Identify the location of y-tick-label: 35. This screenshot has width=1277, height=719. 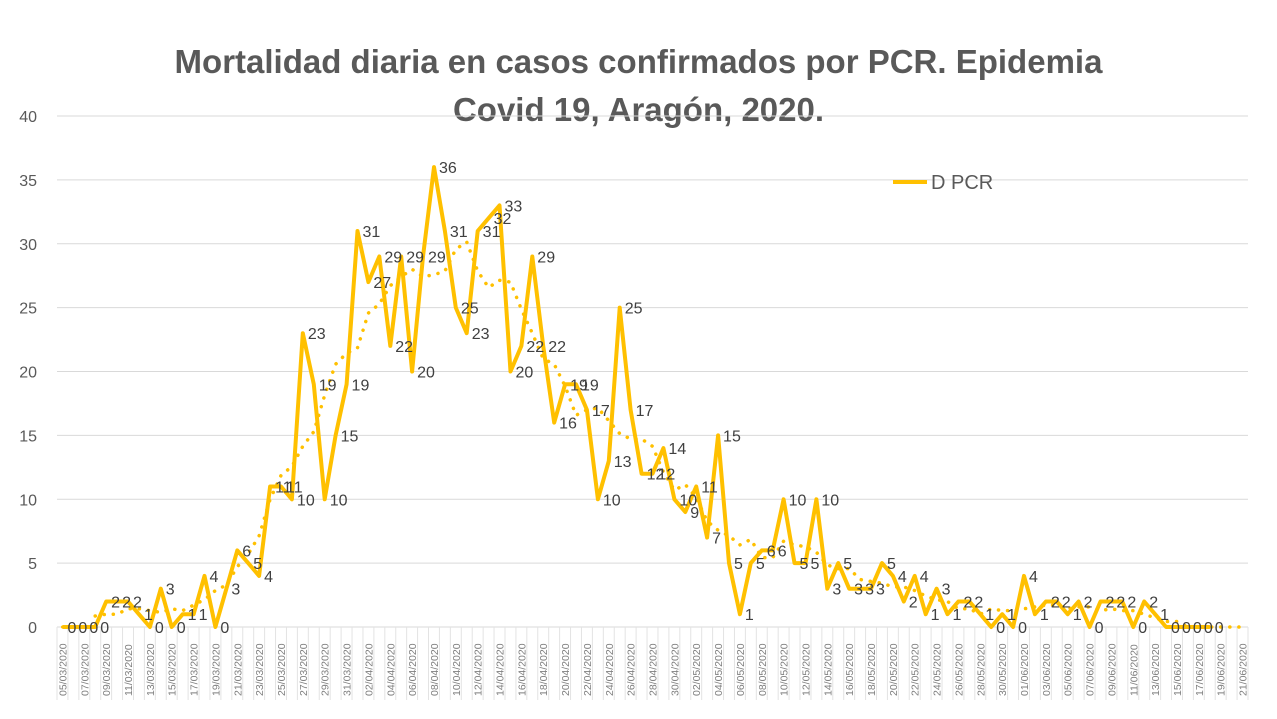
(28, 181).